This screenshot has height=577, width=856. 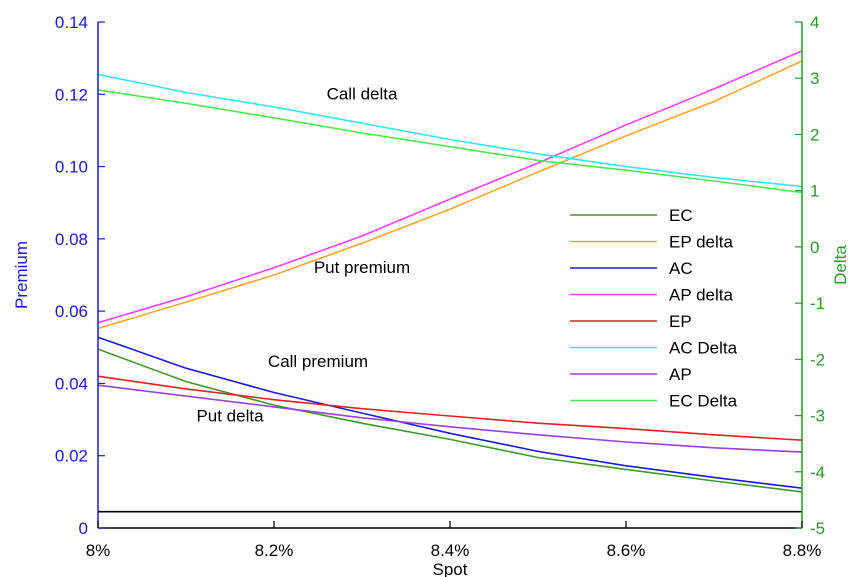 I want to click on legend-label: AC, so click(x=681, y=268).